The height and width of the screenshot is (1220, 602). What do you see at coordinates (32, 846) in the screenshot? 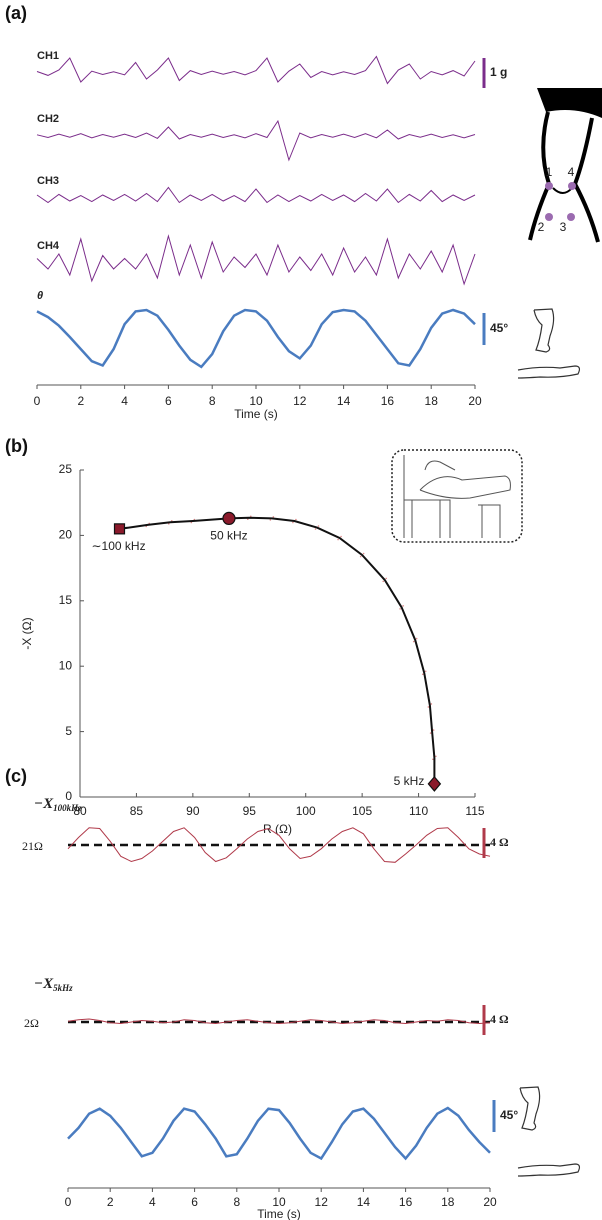
I see `reference-label: 21Ω` at bounding box center [32, 846].